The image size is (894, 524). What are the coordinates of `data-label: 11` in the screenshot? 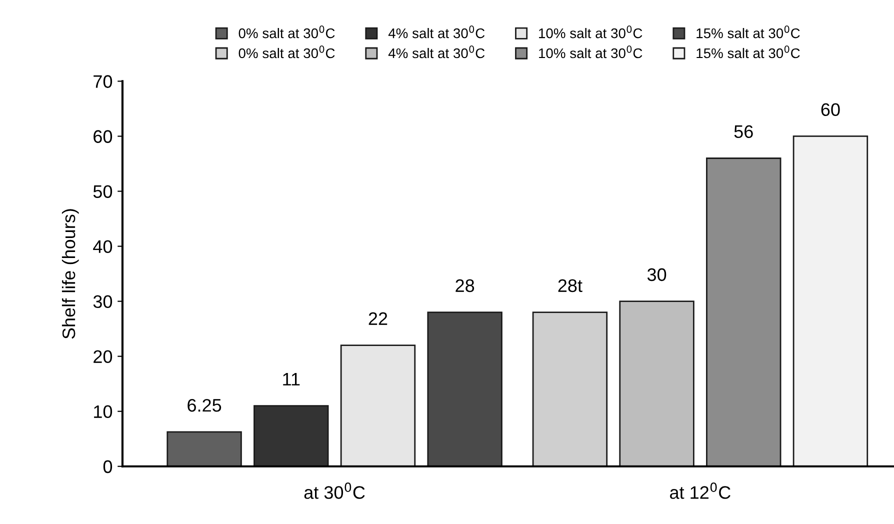 It's located at (291, 379).